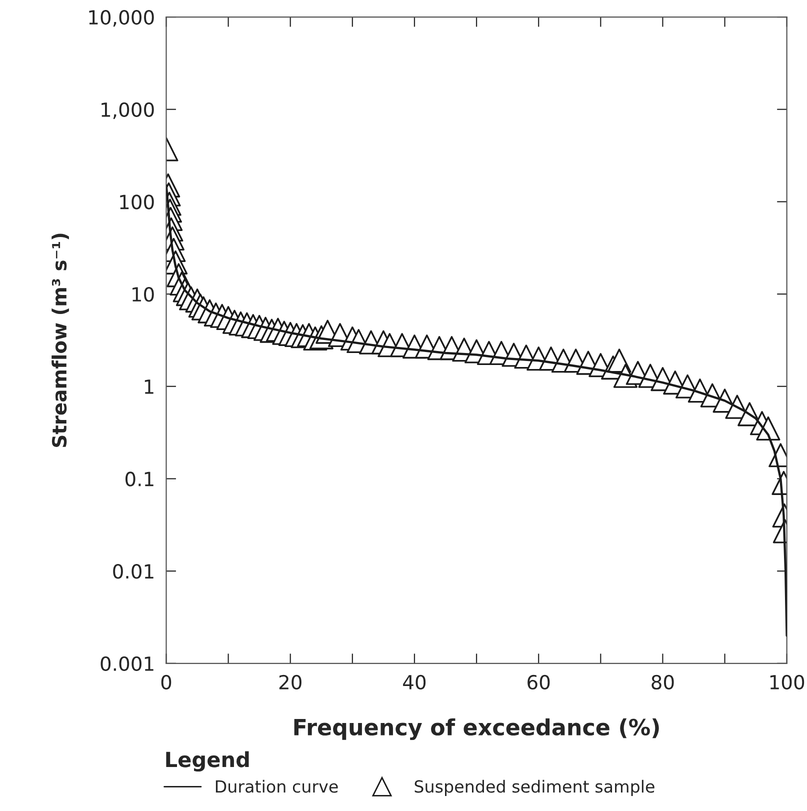 The image size is (807, 811). Describe the element at coordinates (663, 682) in the screenshot. I see `x-tick-label: 80` at that location.